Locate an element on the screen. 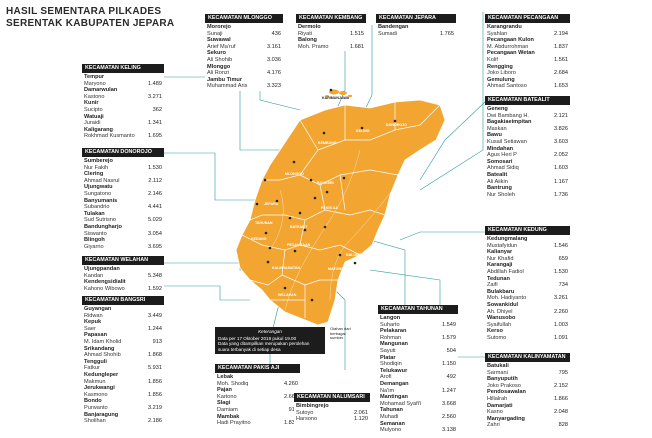 Image resolution: width=652 pixels, height=438 pixels. vote-count: 2.194 is located at coordinates (561, 33).